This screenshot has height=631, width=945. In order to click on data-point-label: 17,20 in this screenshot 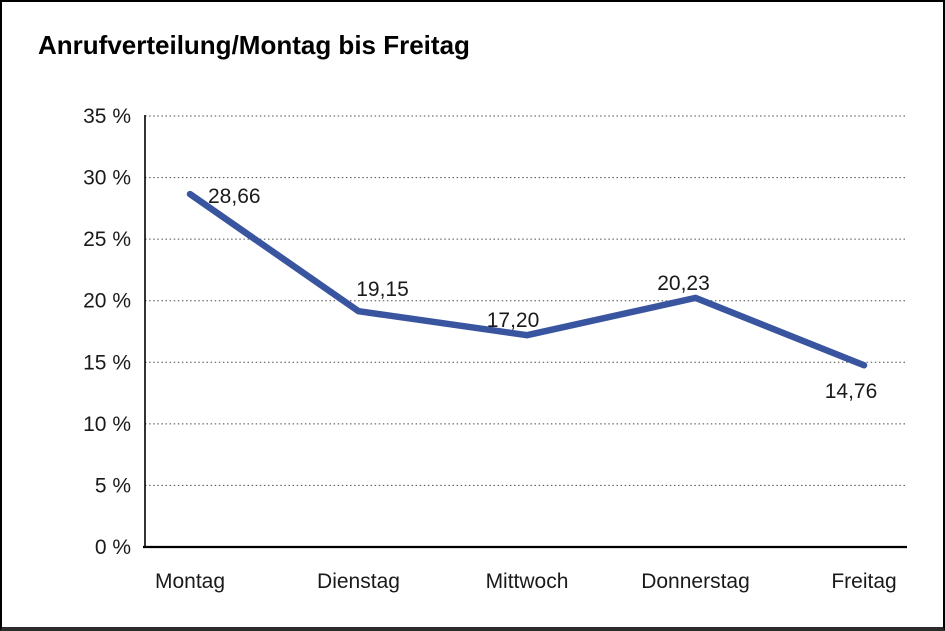, I will do `click(513, 320)`.